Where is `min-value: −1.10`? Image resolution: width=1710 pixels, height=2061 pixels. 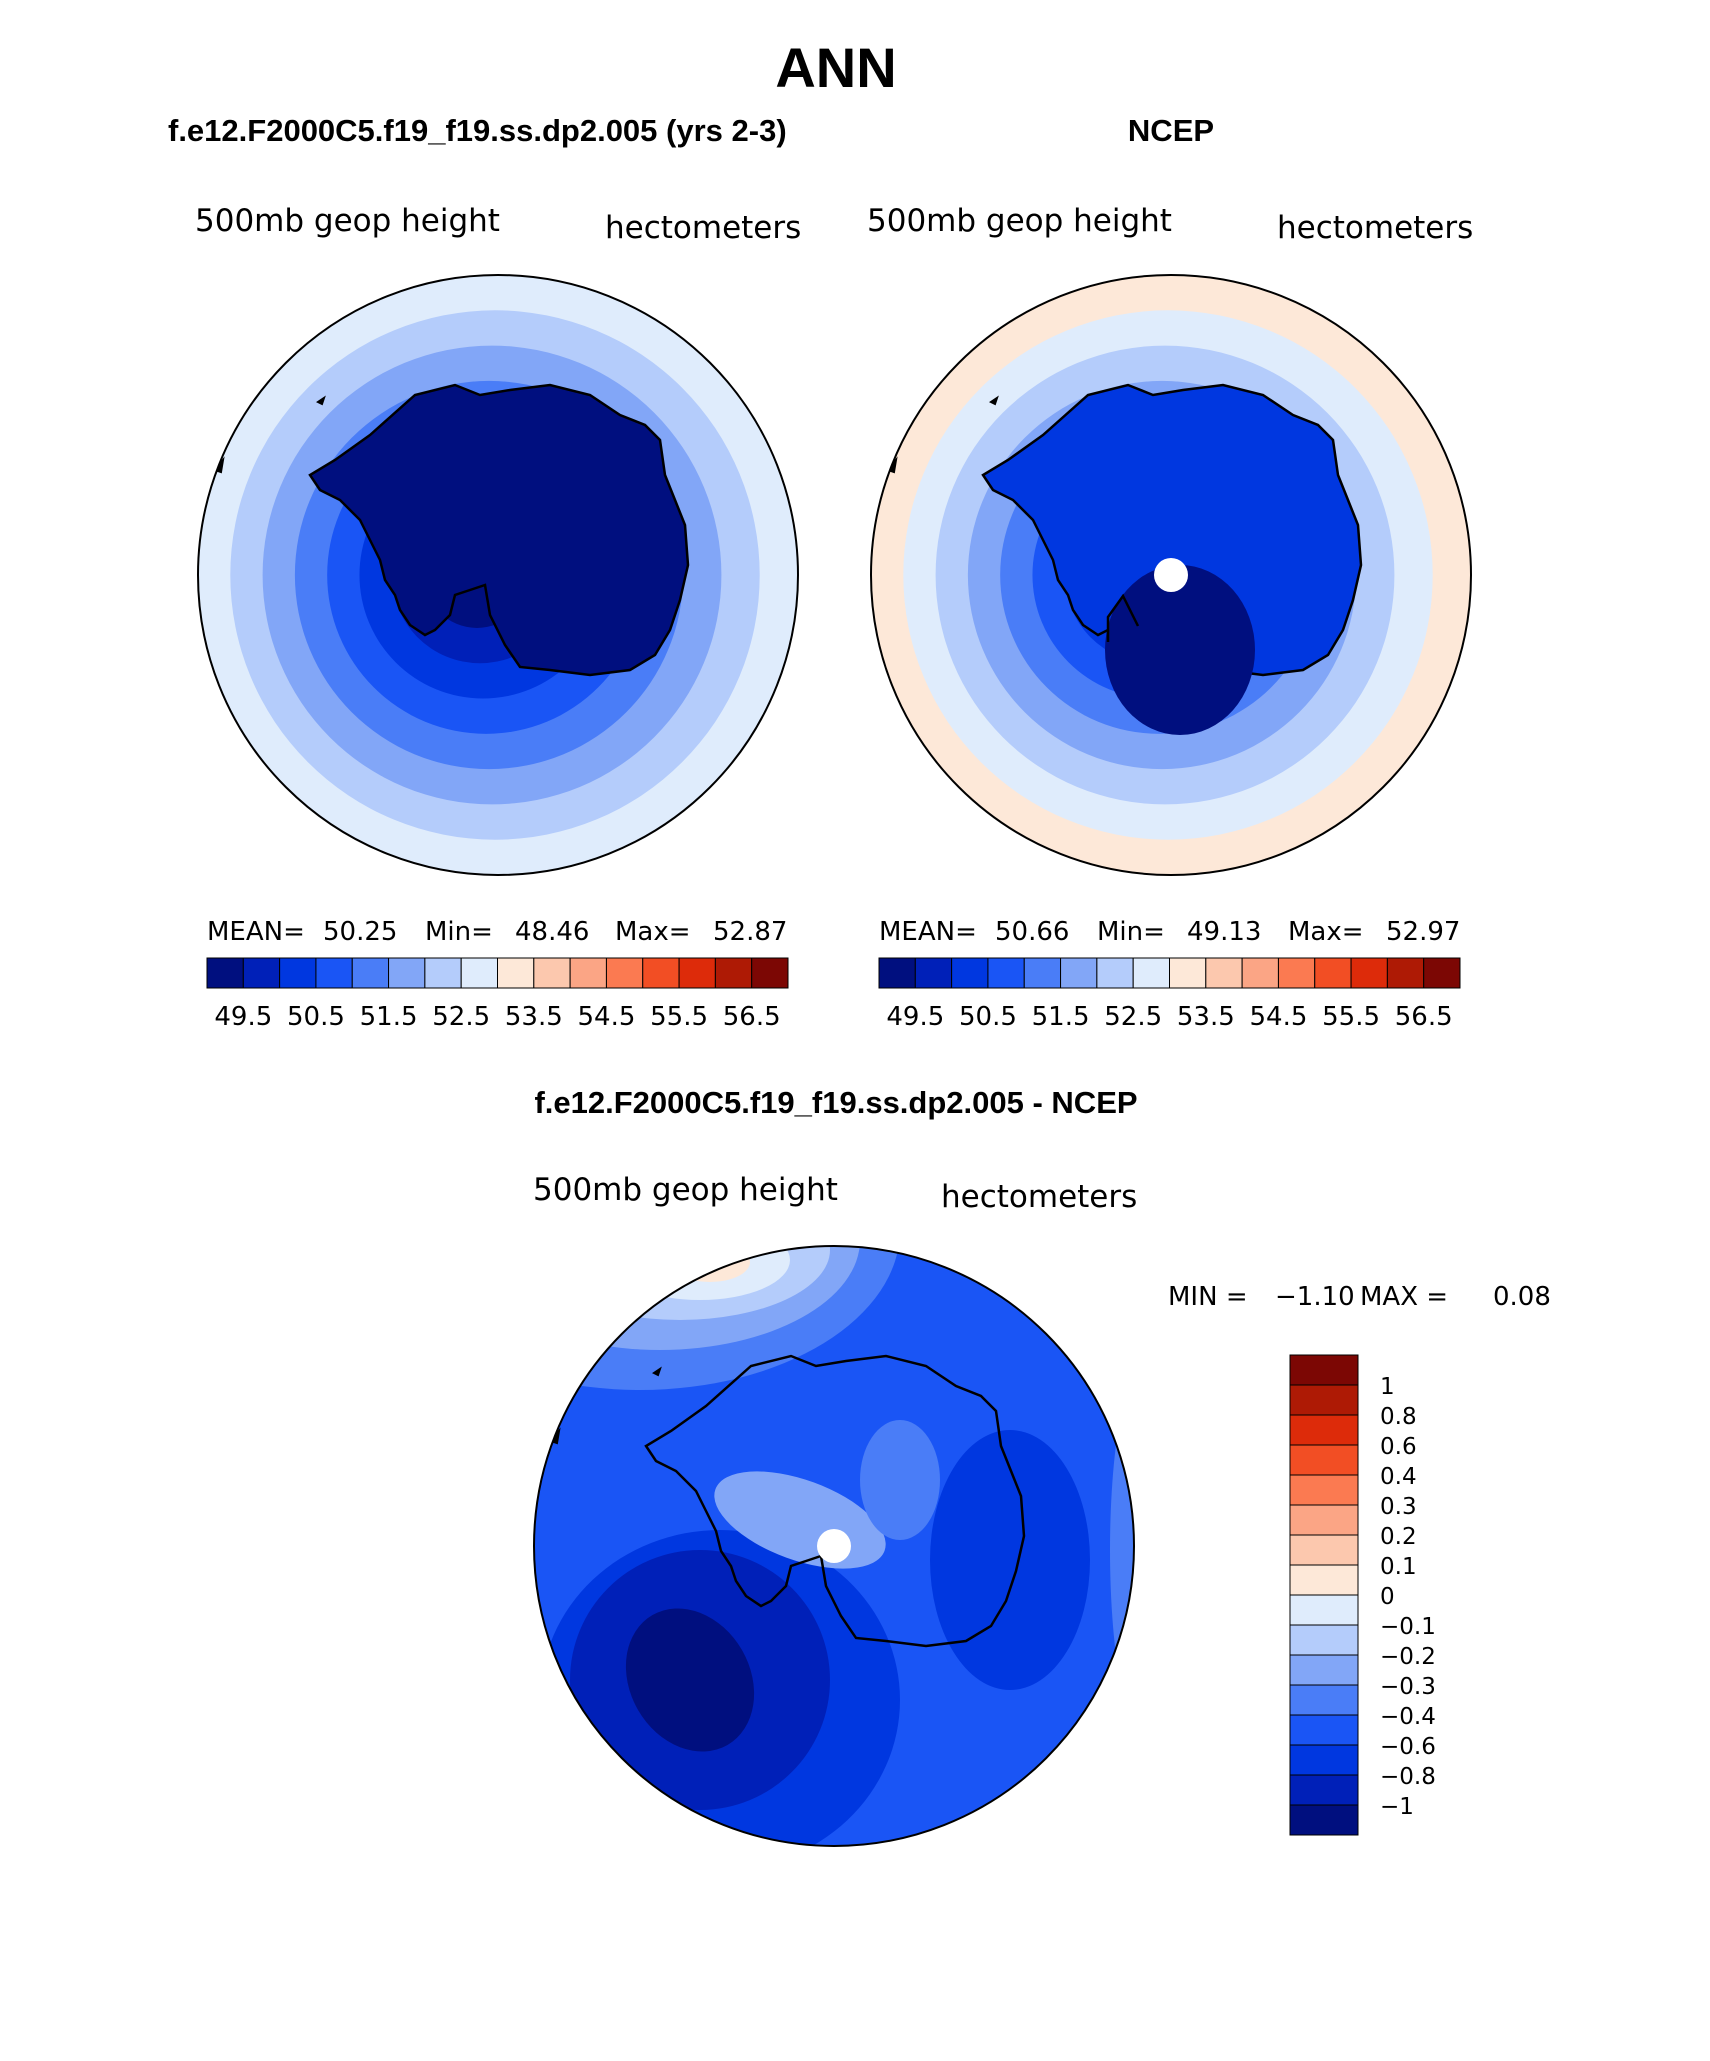
min-value: −1.10 is located at coordinates (1315, 1297).